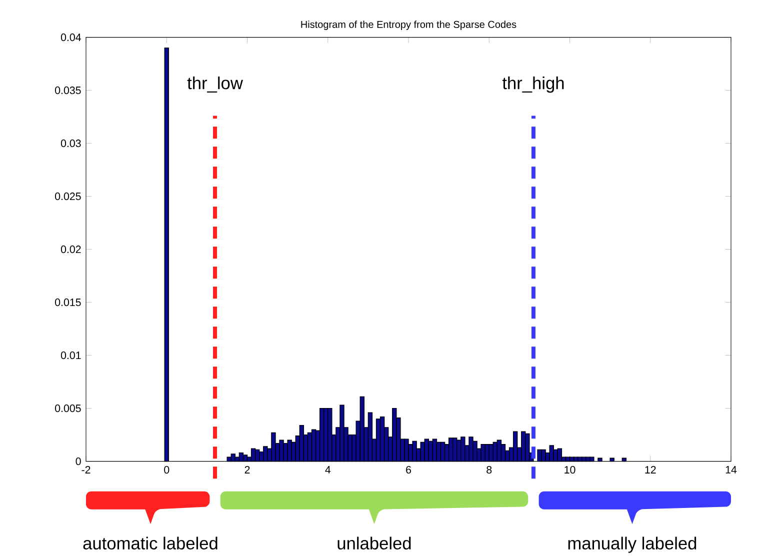  Describe the element at coordinates (408, 25) in the screenshot. I see `chart-title: Histogram of the Entropy from the Sparse Codes` at that location.